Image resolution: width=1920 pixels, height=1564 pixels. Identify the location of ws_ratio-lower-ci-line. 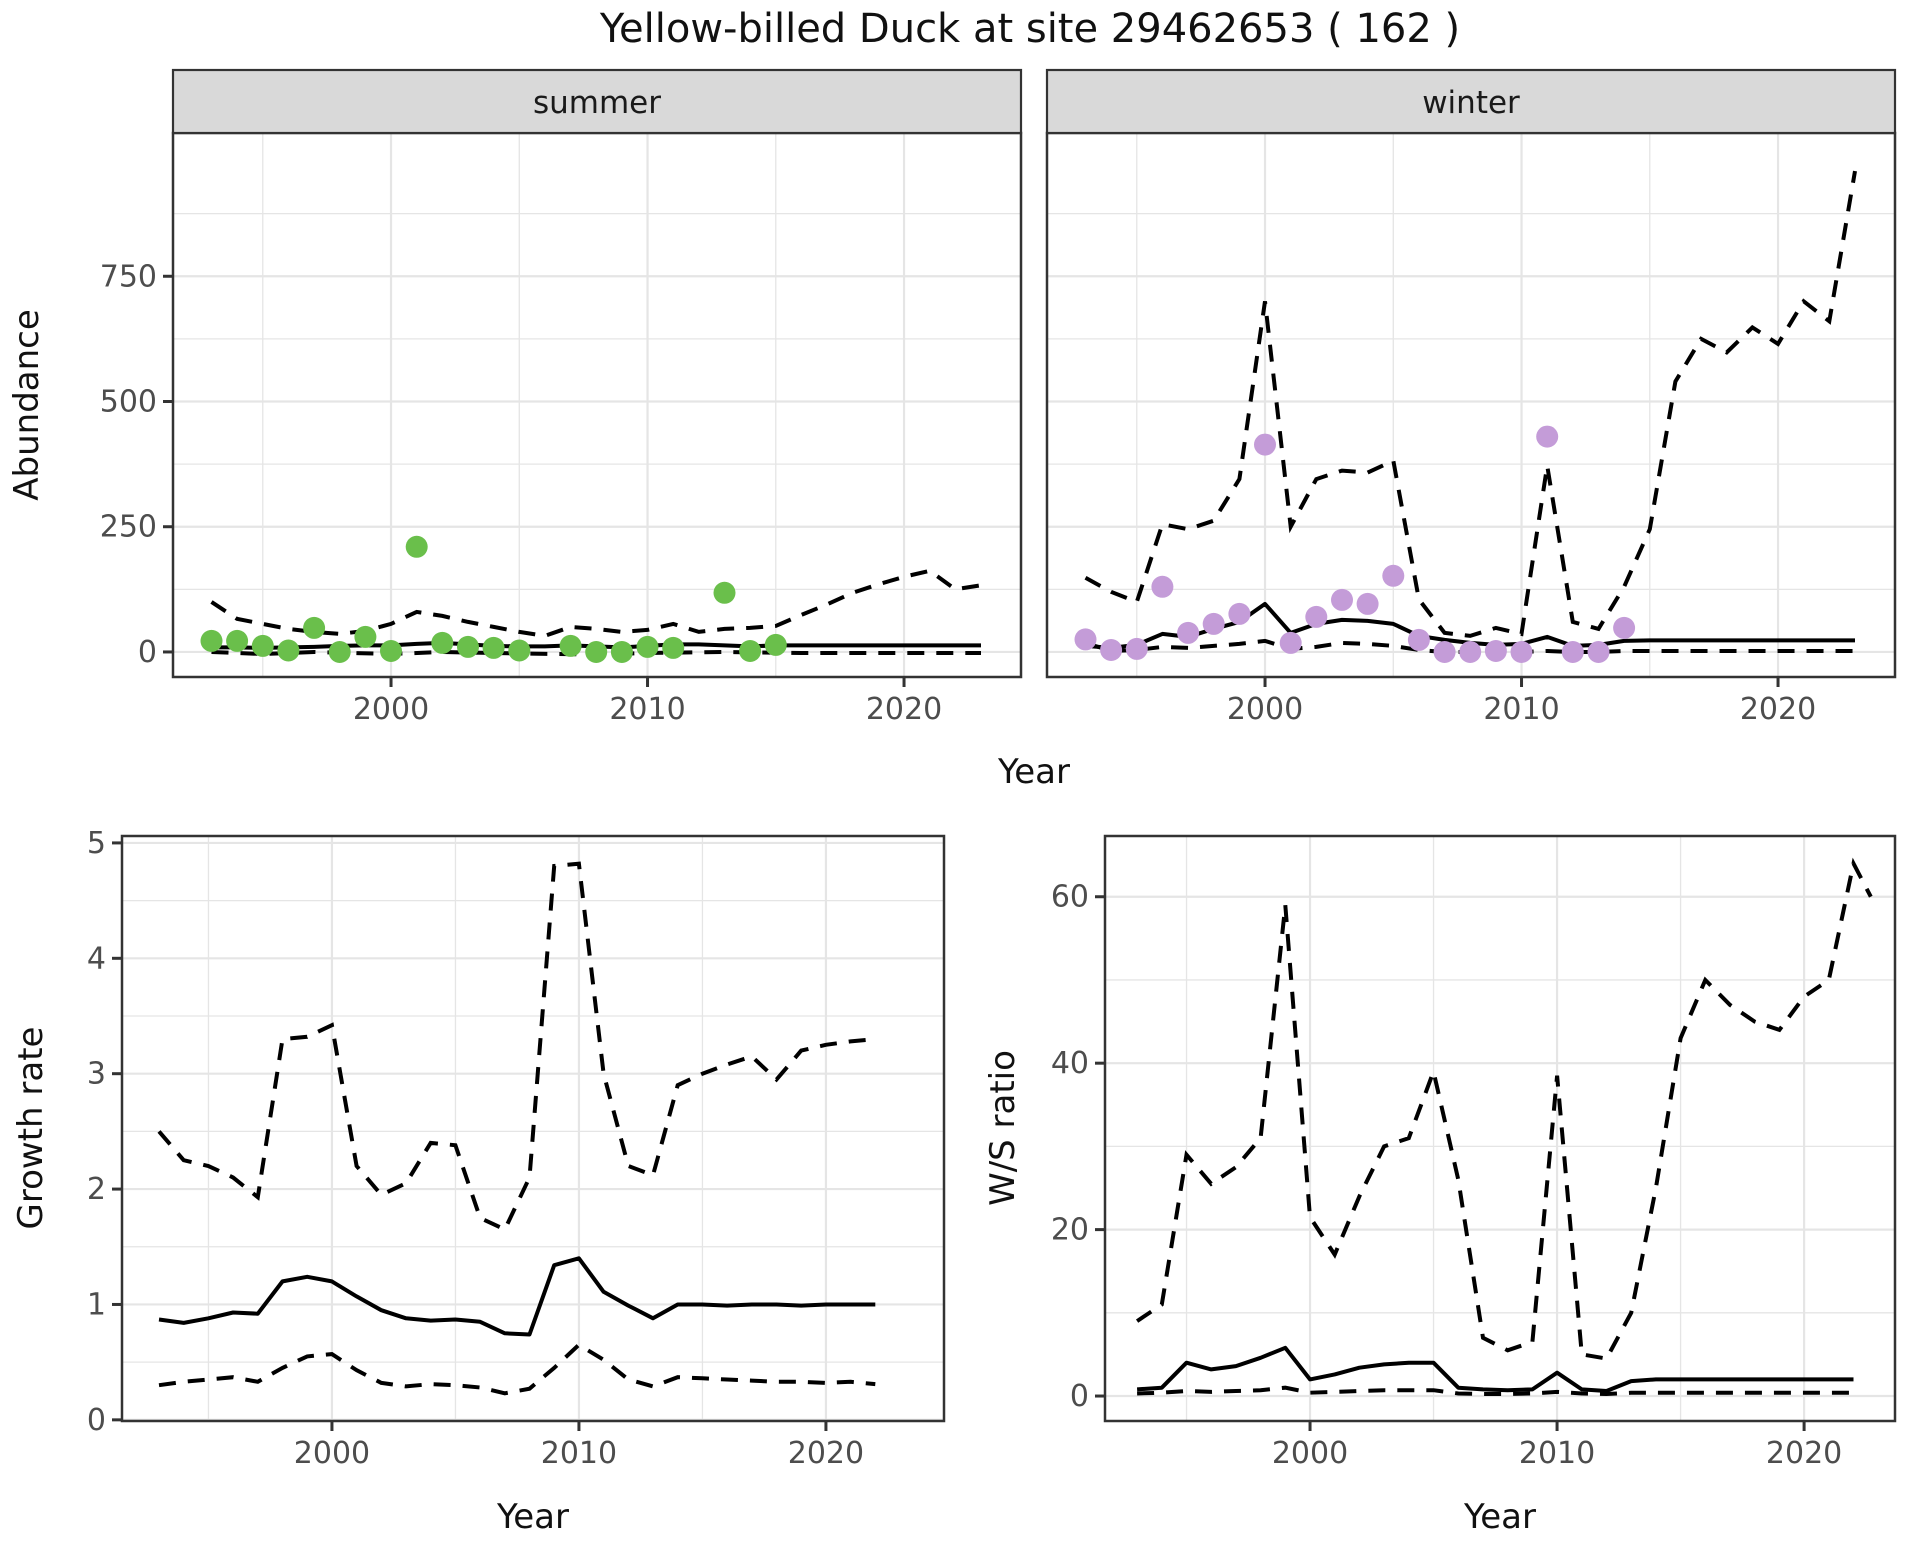
(1495, 1391).